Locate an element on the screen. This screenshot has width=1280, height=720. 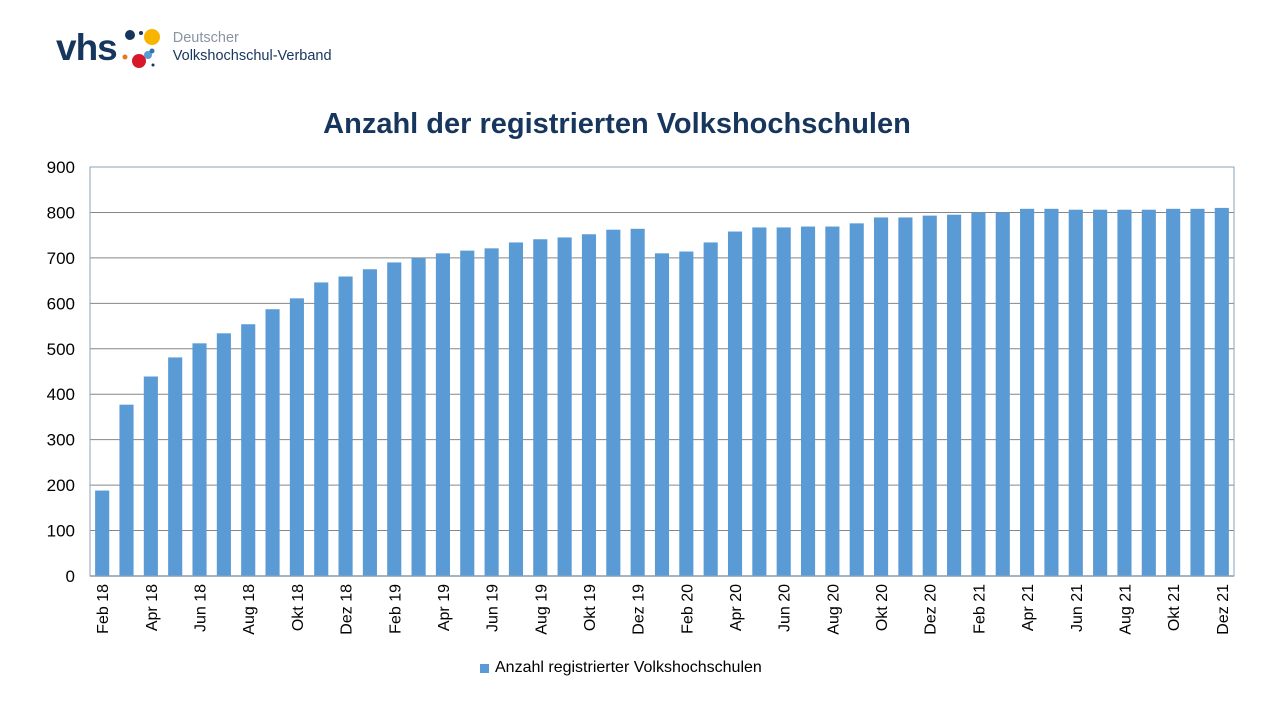
x-tick-label: Dez 19 is located at coordinates (639, 609).